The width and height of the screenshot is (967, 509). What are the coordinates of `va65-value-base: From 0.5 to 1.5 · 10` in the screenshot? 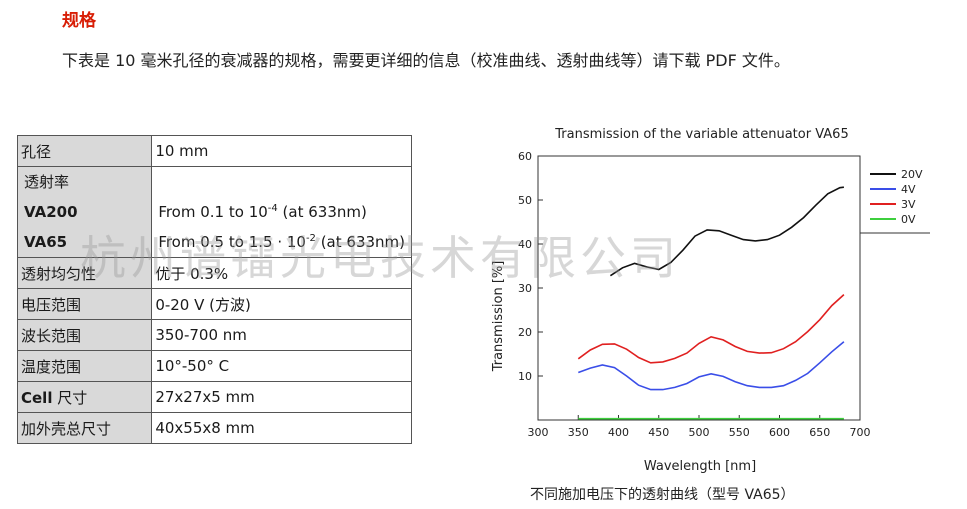 It's located at (232, 242).